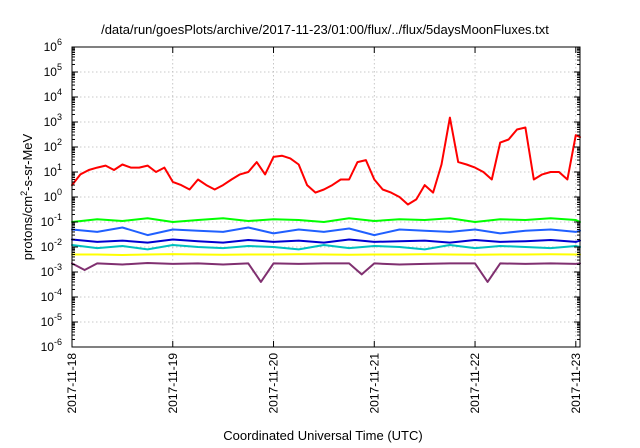 Image resolution: width=640 pixels, height=448 pixels. Describe the element at coordinates (27, 161) in the screenshot. I see `y-axis-label-rest: -s-sr-MeV` at that location.